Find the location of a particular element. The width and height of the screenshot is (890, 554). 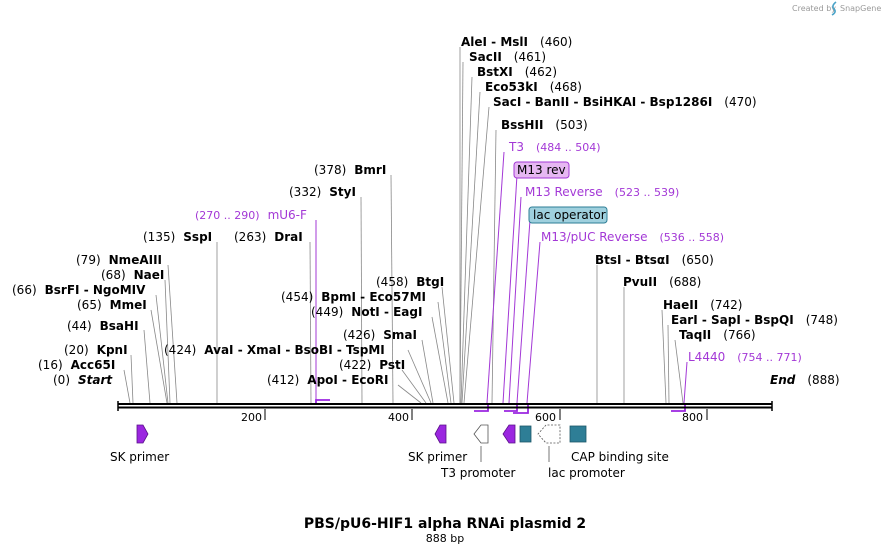

backbone-ticks: 200 400 600 800 is located at coordinates (474, 416).